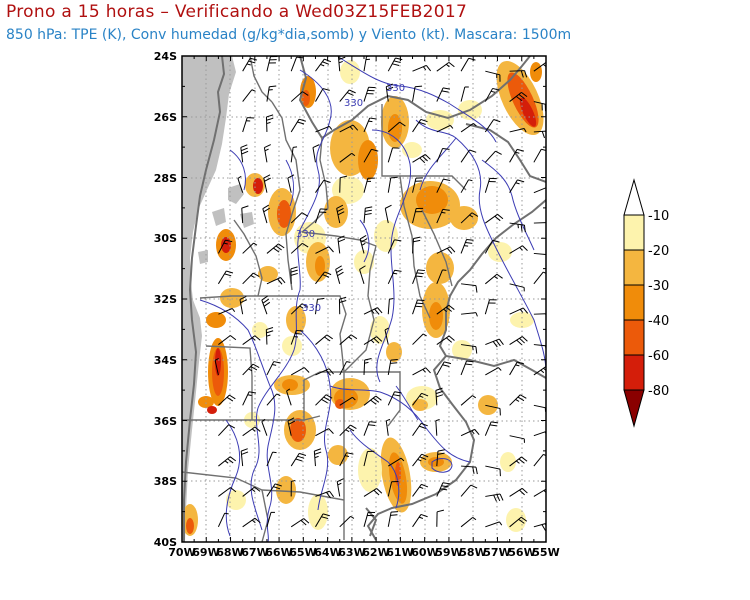 The height and width of the screenshot is (600, 750). I want to click on lat-label: 34S, so click(165, 360).